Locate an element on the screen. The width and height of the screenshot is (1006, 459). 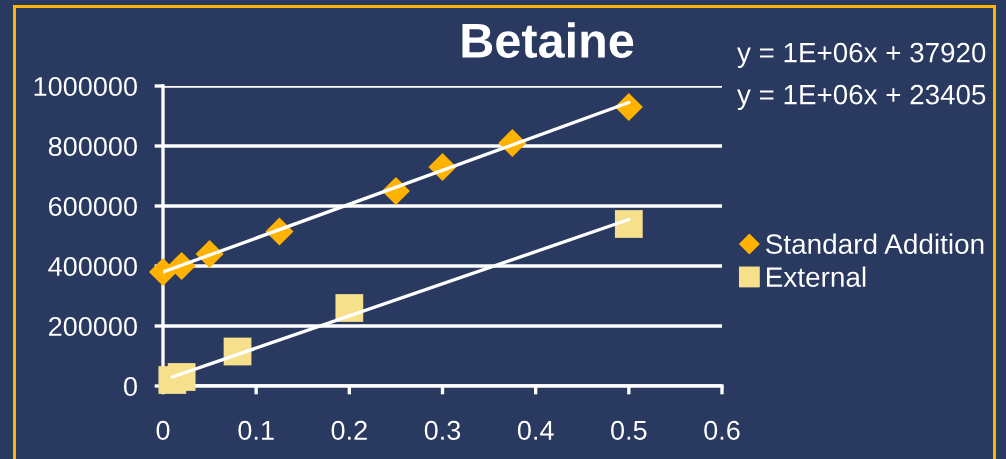
x-tick-label: 0 is located at coordinates (163, 430).